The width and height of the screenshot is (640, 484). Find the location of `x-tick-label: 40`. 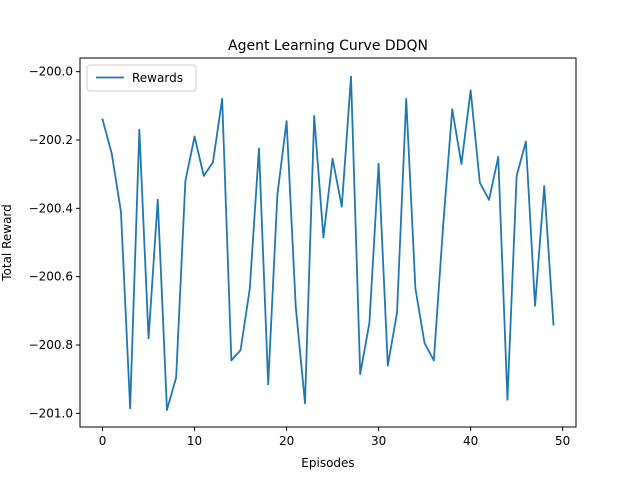

x-tick-label: 40 is located at coordinates (470, 441).